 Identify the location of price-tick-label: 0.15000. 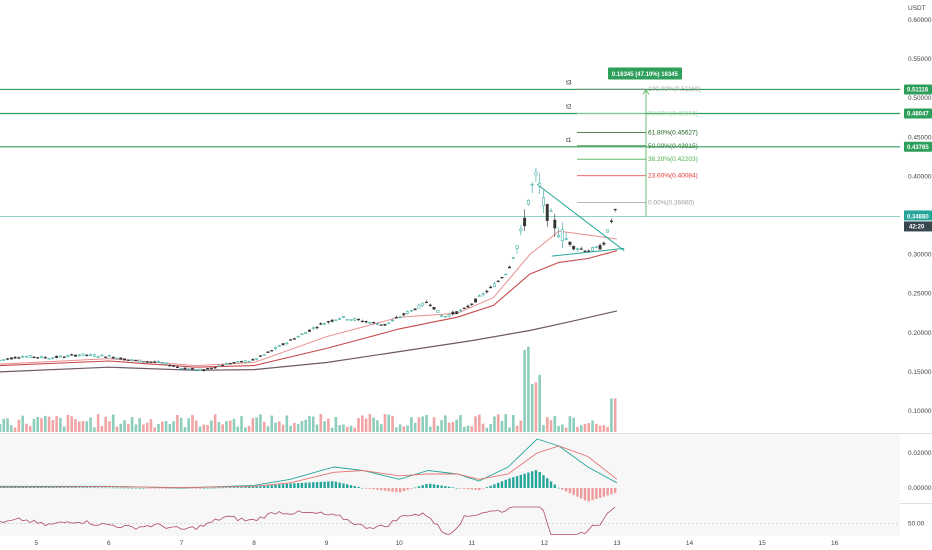
(920, 372).